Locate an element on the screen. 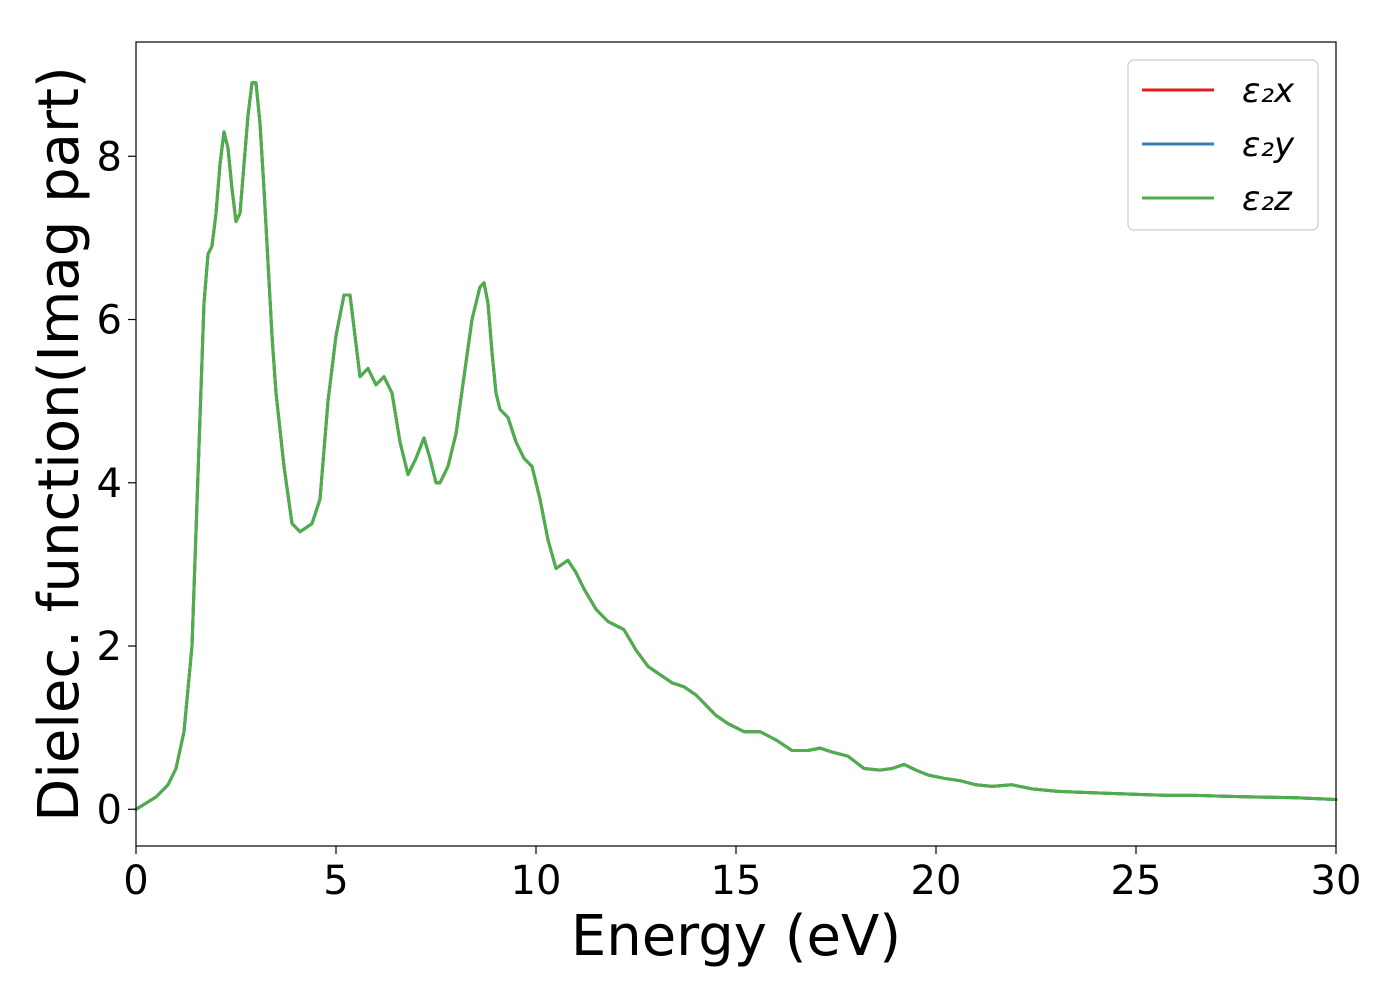 This screenshot has width=1400, height=1000. x-tick-label: 10 is located at coordinates (536, 881).